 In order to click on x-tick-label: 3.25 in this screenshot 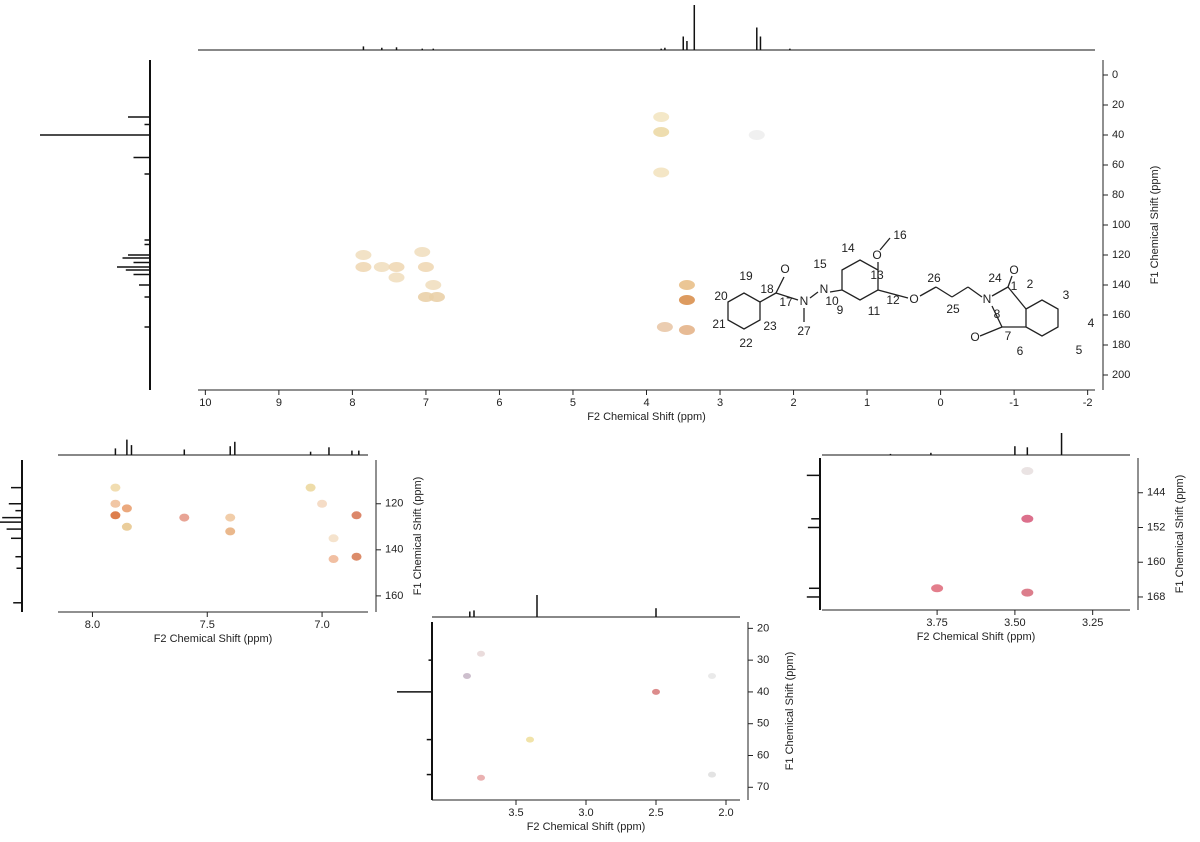, I will do `click(1092, 623)`.